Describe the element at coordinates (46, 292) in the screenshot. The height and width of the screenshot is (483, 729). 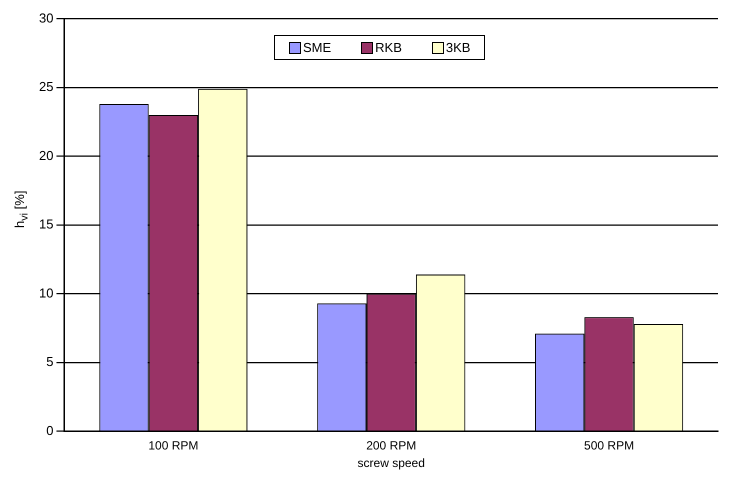
I see `y-tick-label: 10` at that location.